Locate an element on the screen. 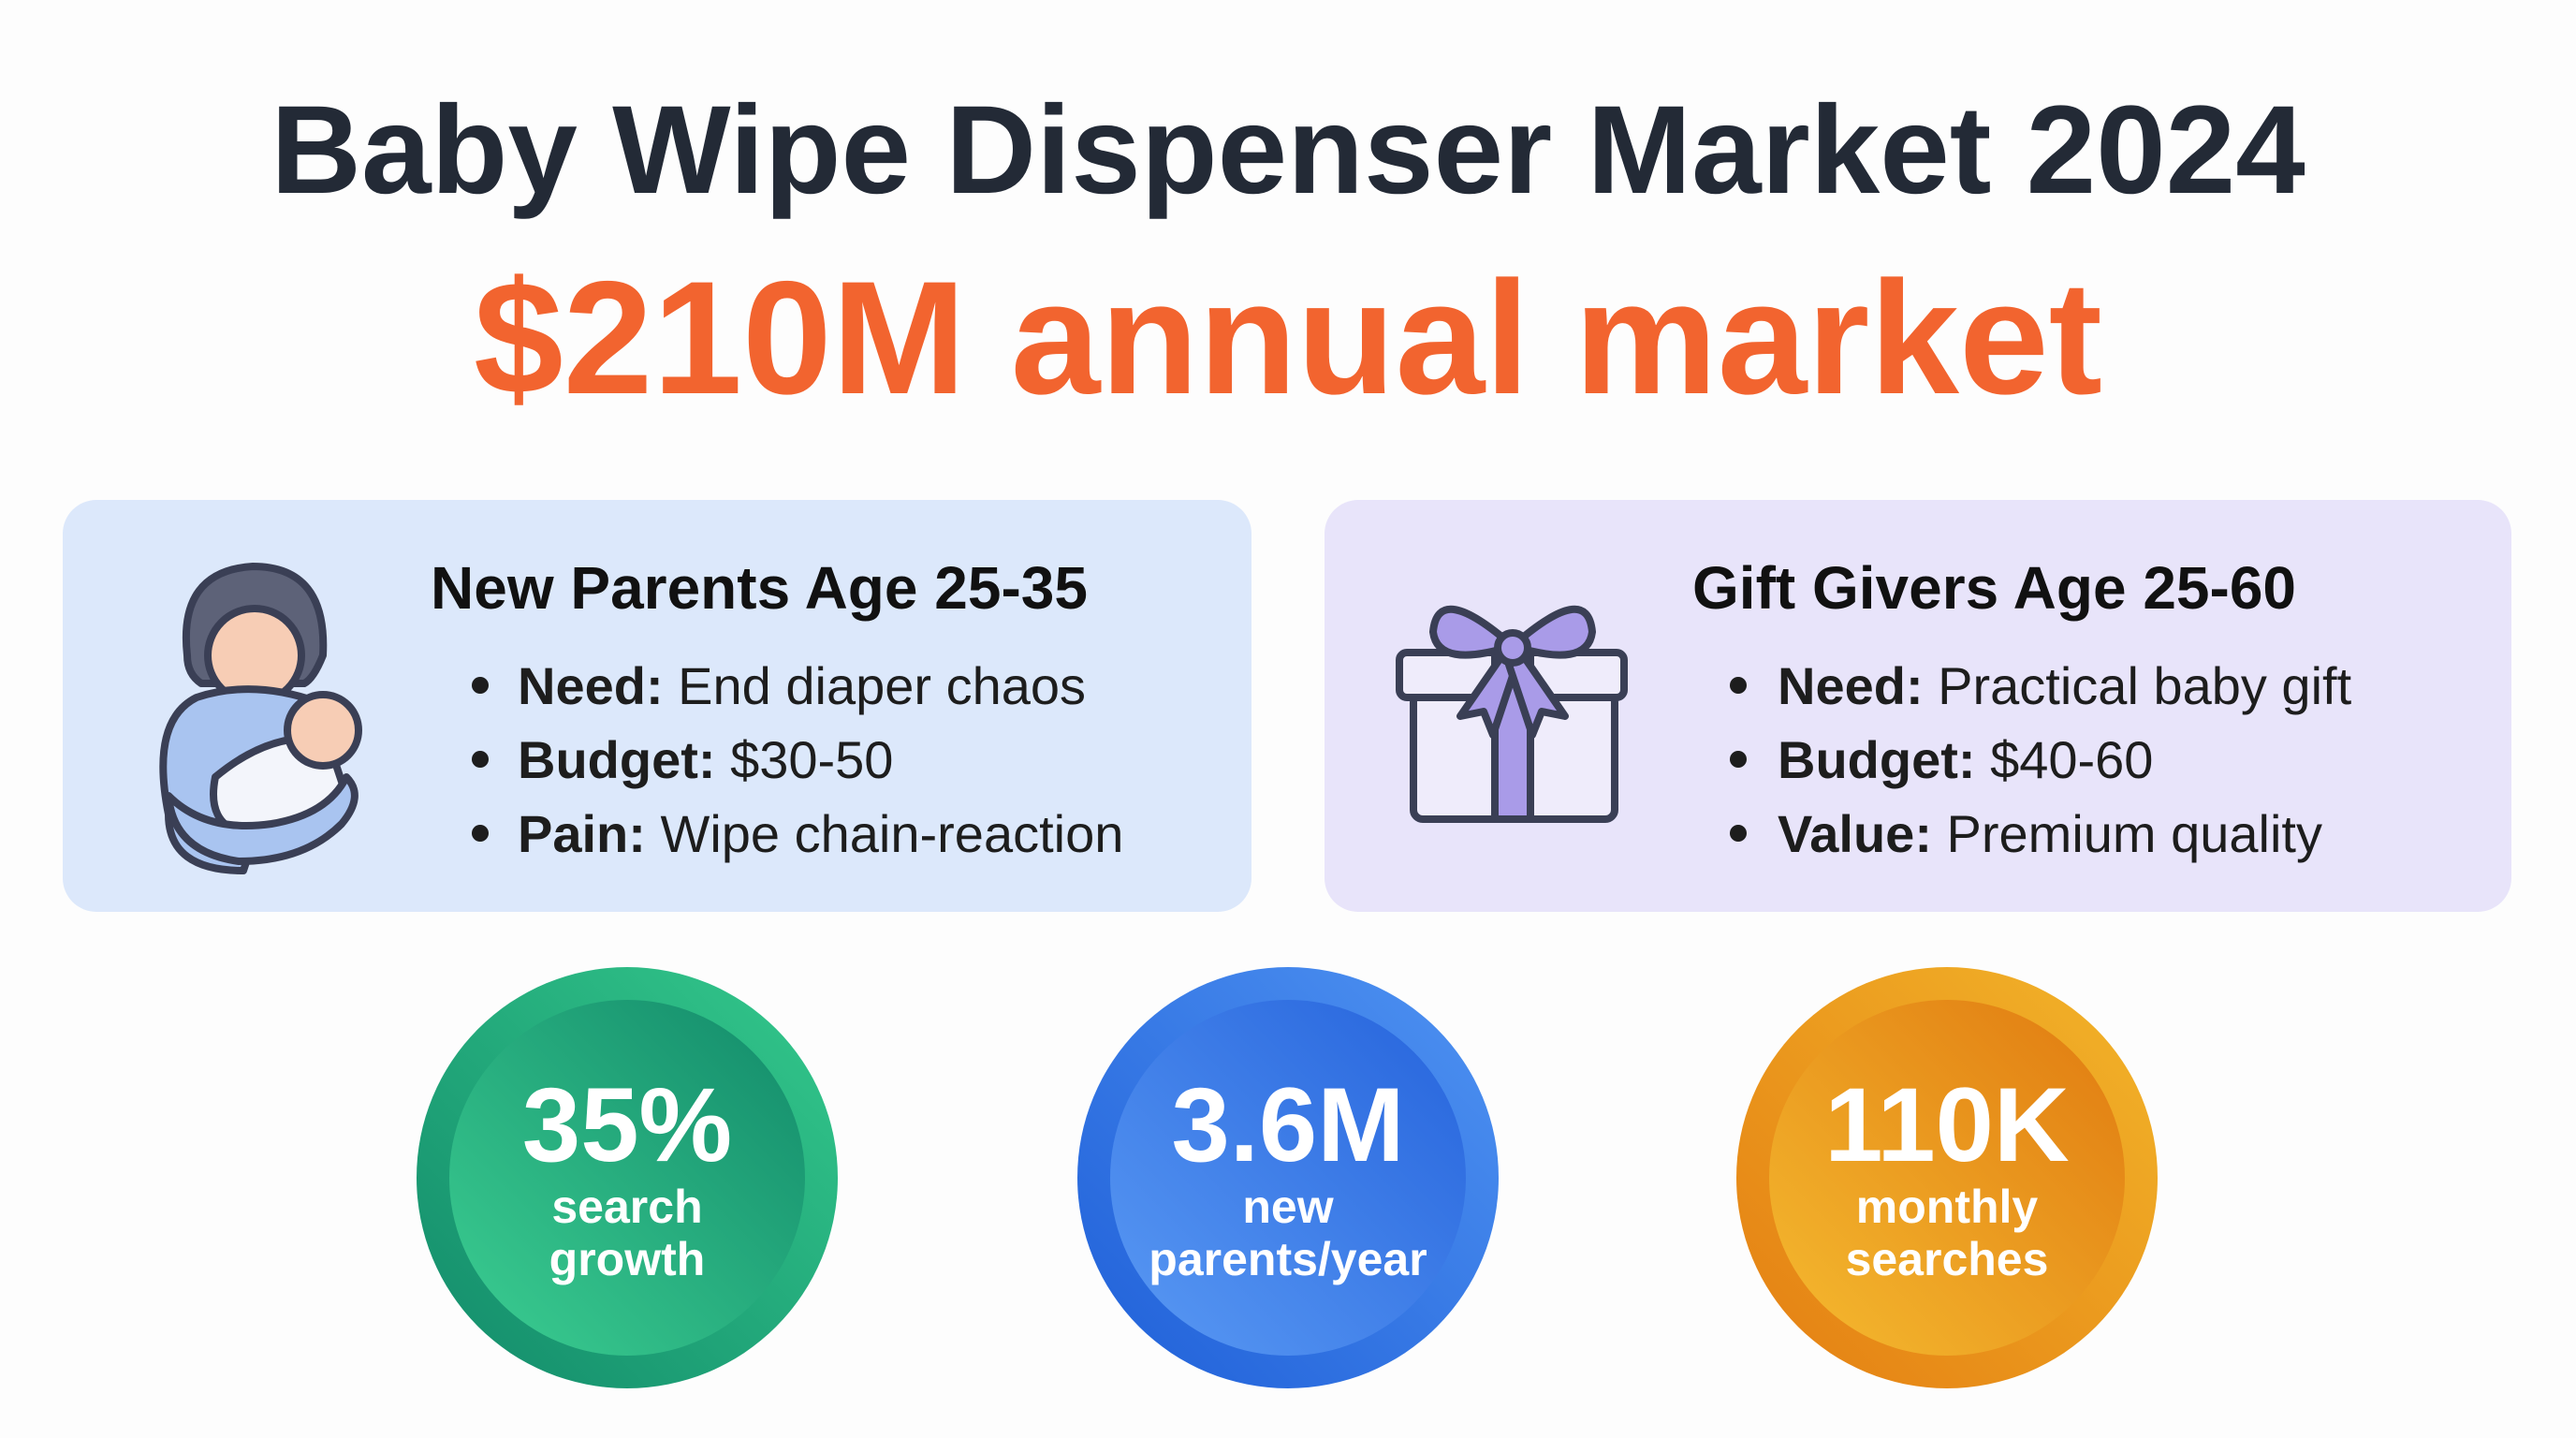  stat-label: parents/year is located at coordinates (1288, 1259).